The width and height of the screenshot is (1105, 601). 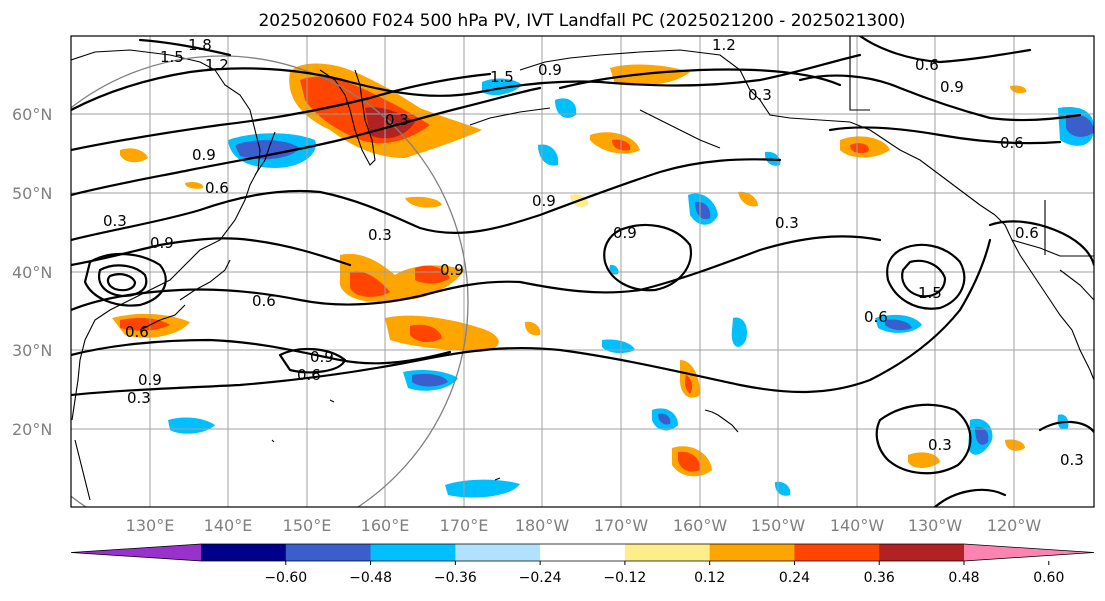 I want to click on lon-label: 130°E, so click(x=150, y=525).